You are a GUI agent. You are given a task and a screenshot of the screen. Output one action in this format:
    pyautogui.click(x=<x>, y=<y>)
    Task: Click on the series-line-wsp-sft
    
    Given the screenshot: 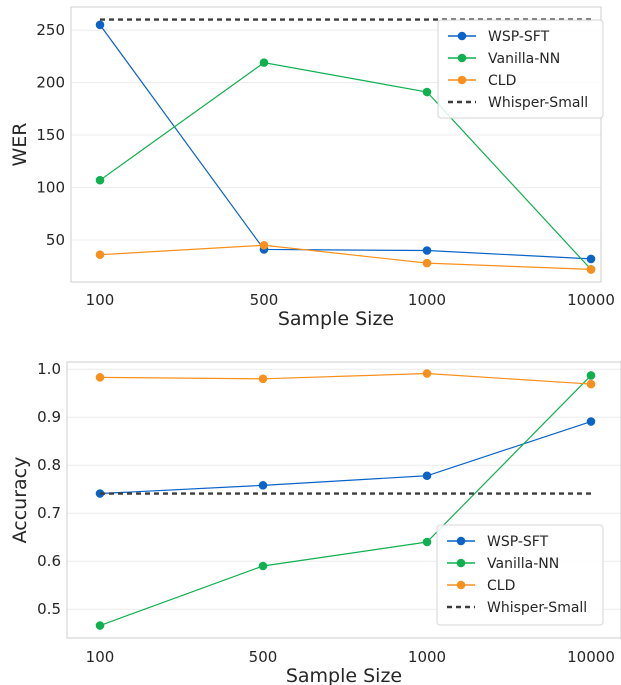 What is the action you would take?
    pyautogui.click(x=345, y=457)
    